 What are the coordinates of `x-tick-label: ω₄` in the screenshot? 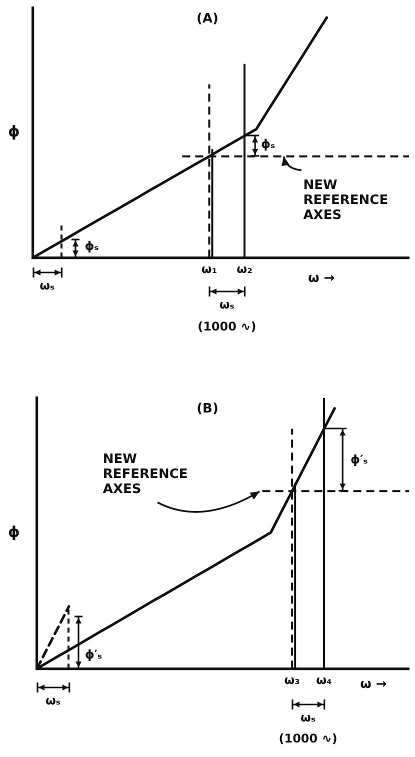 It's located at (324, 679).